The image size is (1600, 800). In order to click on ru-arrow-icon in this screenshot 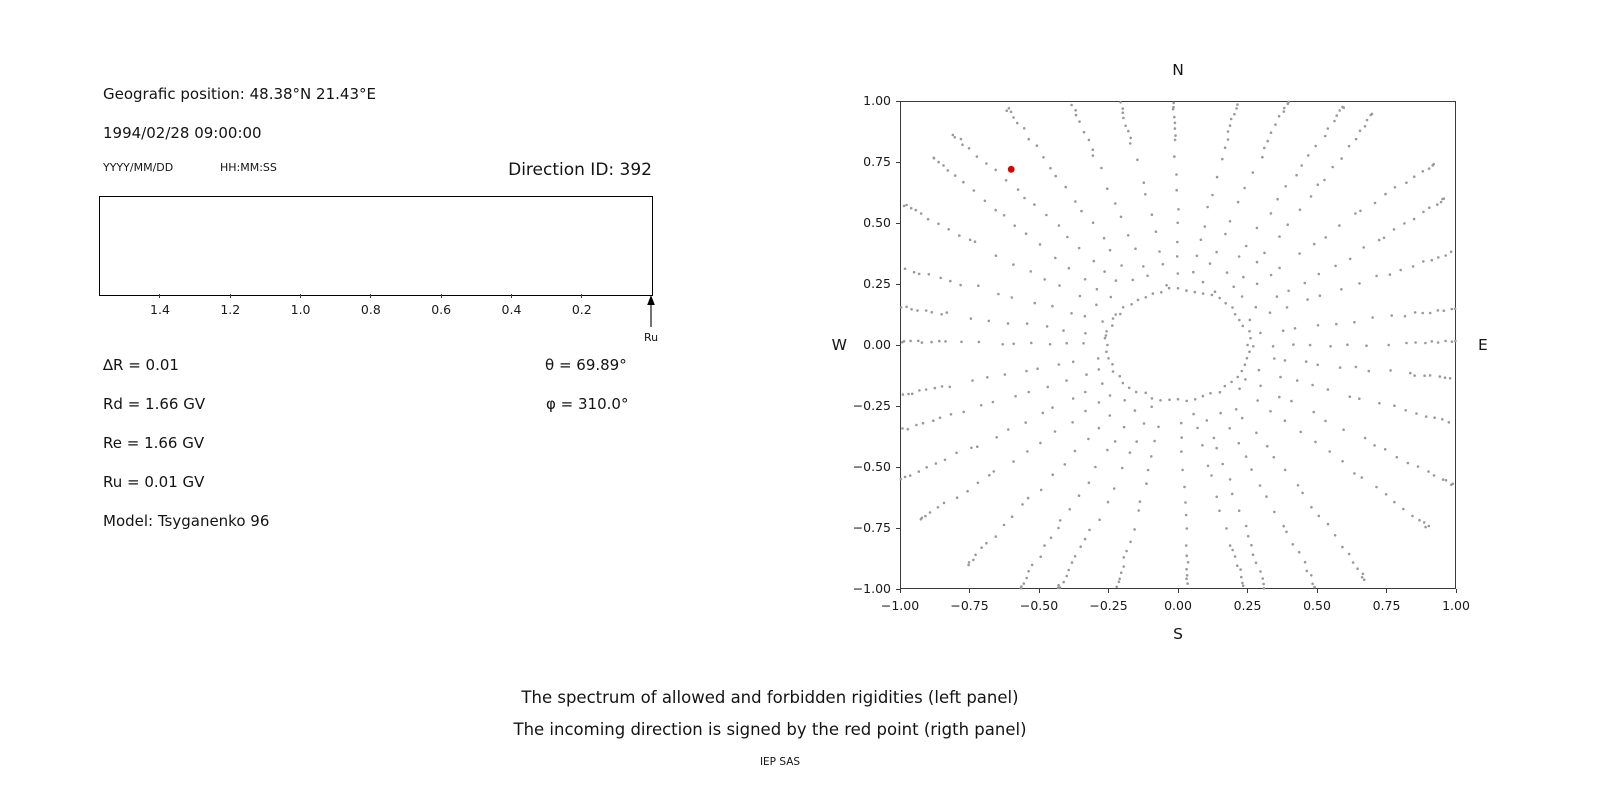, I will do `click(651, 311)`.